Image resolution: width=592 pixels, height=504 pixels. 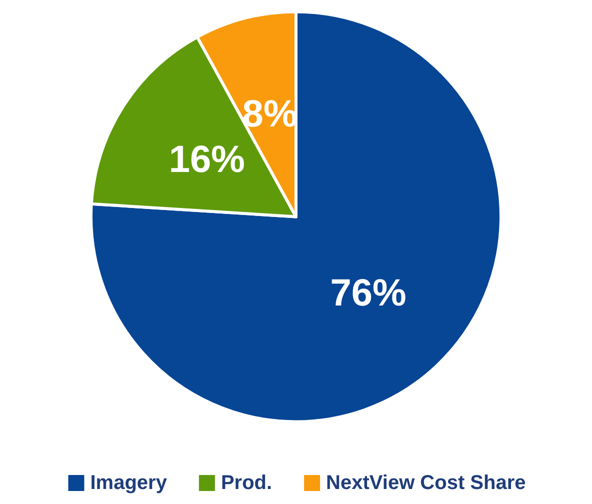 What do you see at coordinates (129, 483) in the screenshot?
I see `legend-label: Imagery` at bounding box center [129, 483].